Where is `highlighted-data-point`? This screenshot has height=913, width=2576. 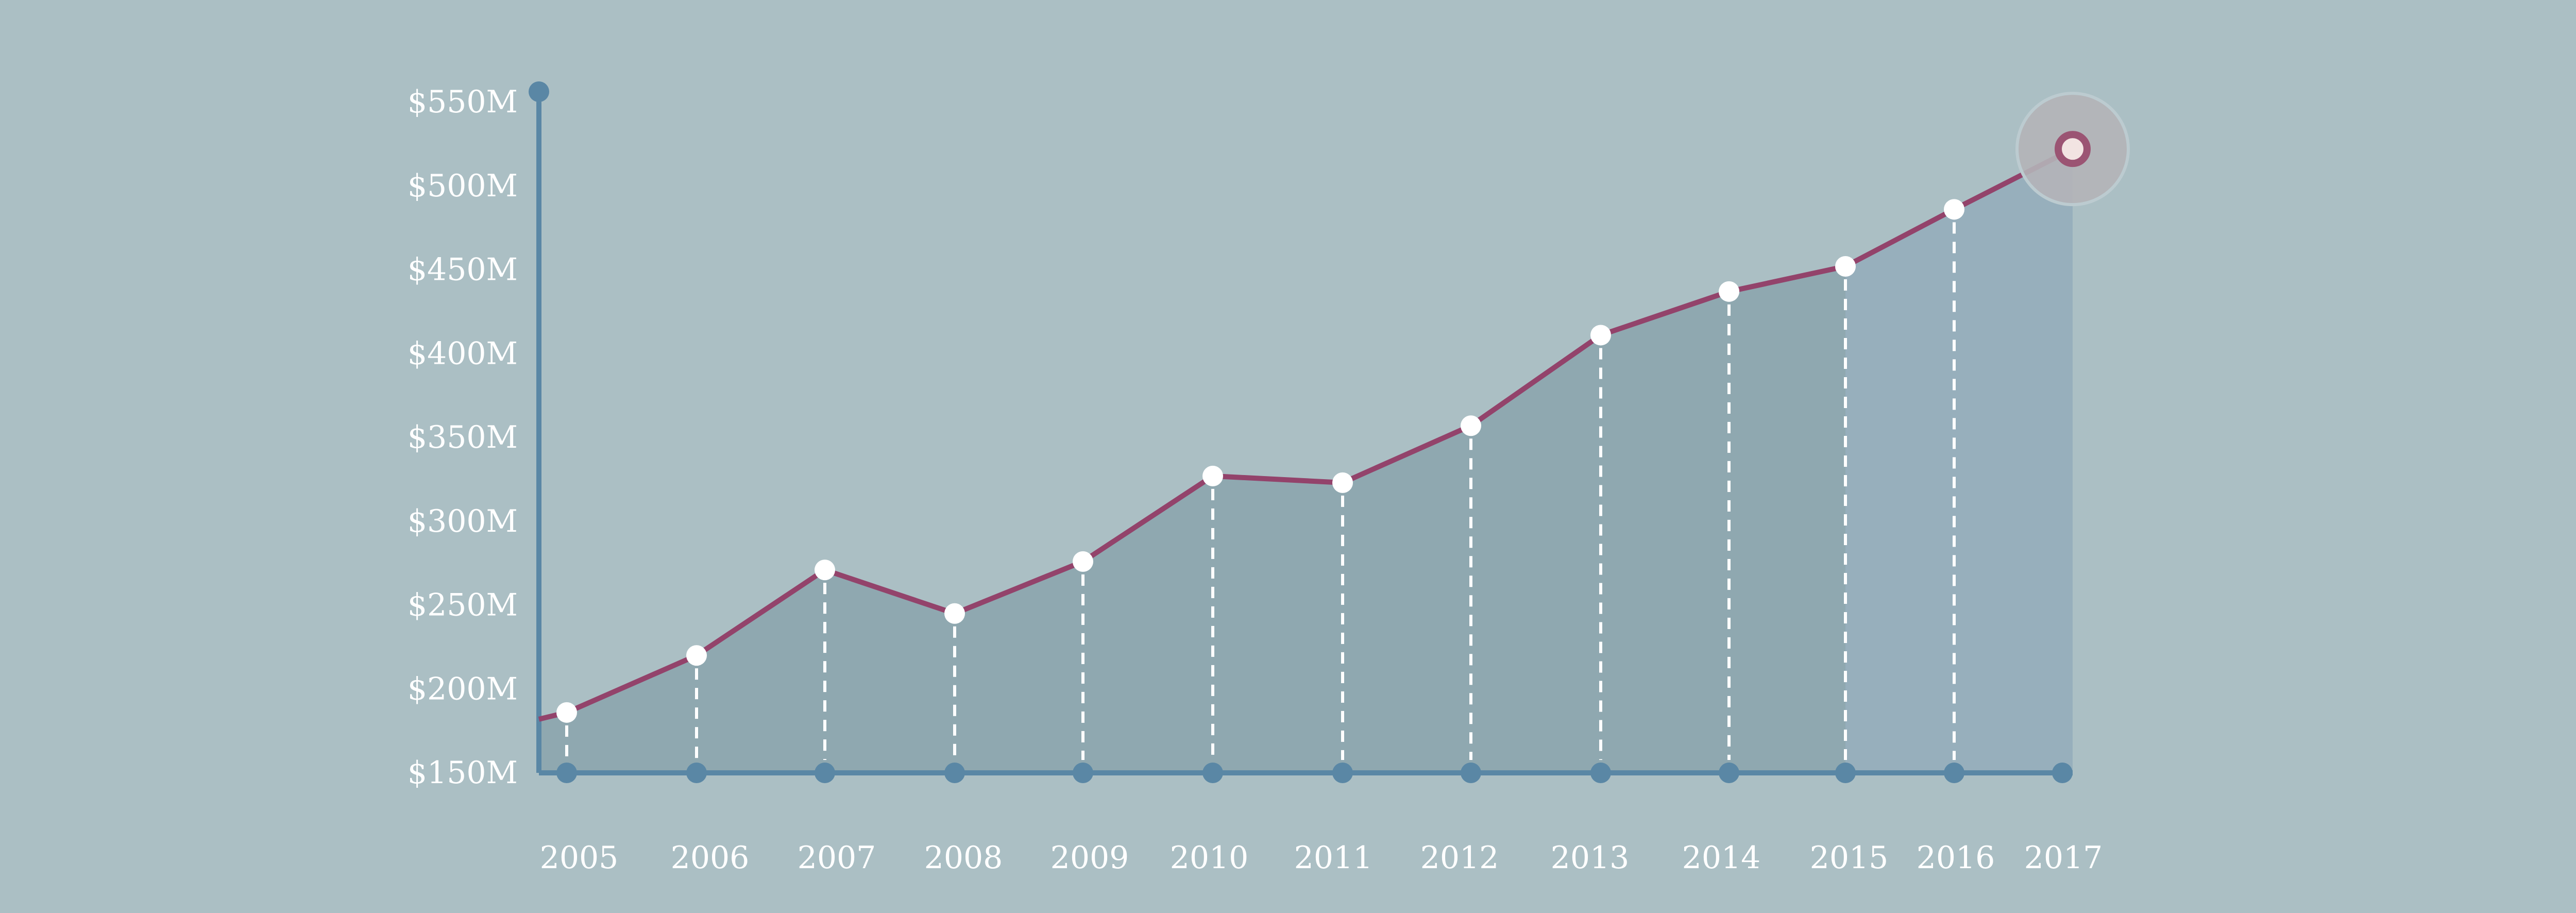
highlighted-data-point is located at coordinates (2073, 149).